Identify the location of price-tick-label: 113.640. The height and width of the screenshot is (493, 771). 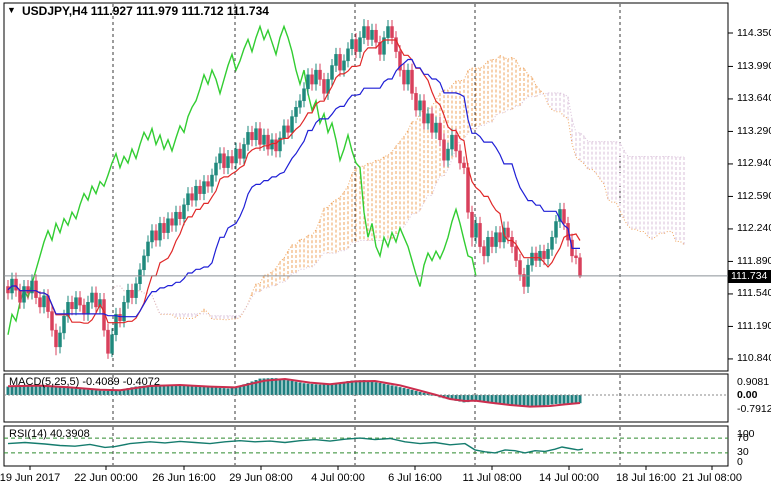
(754, 98).